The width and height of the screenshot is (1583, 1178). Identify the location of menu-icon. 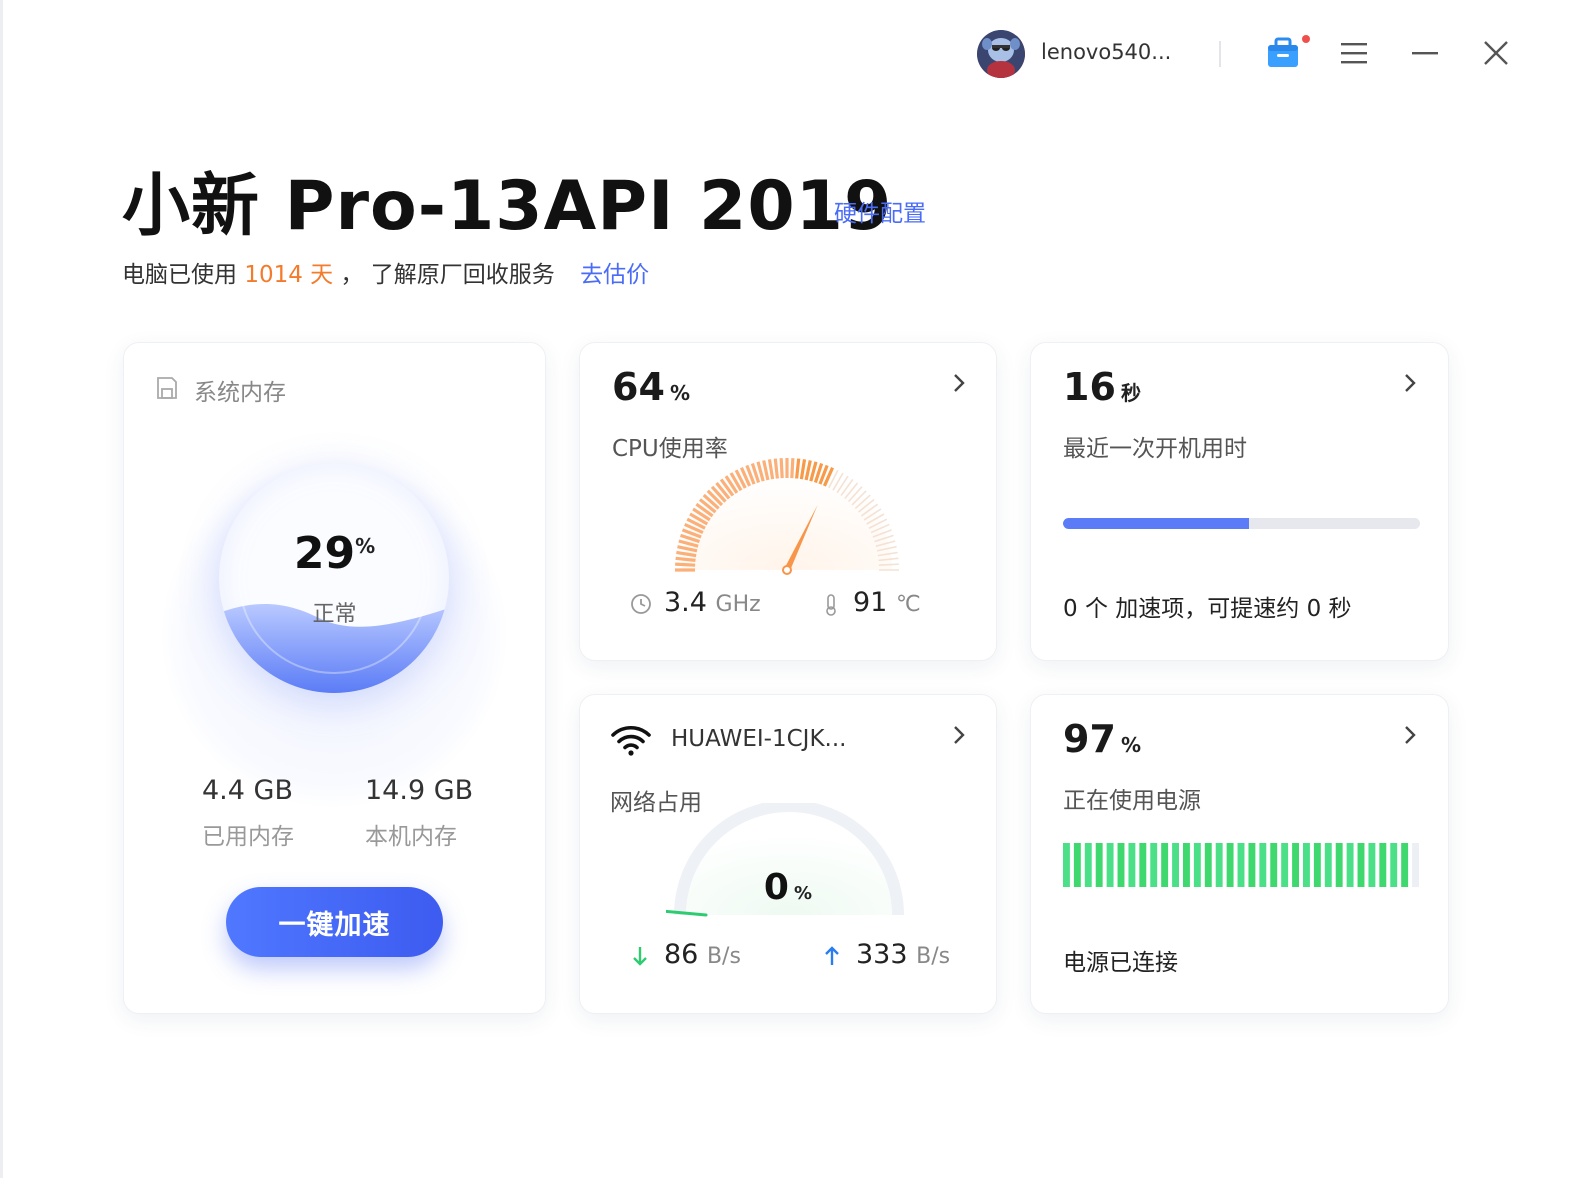
(1354, 53).